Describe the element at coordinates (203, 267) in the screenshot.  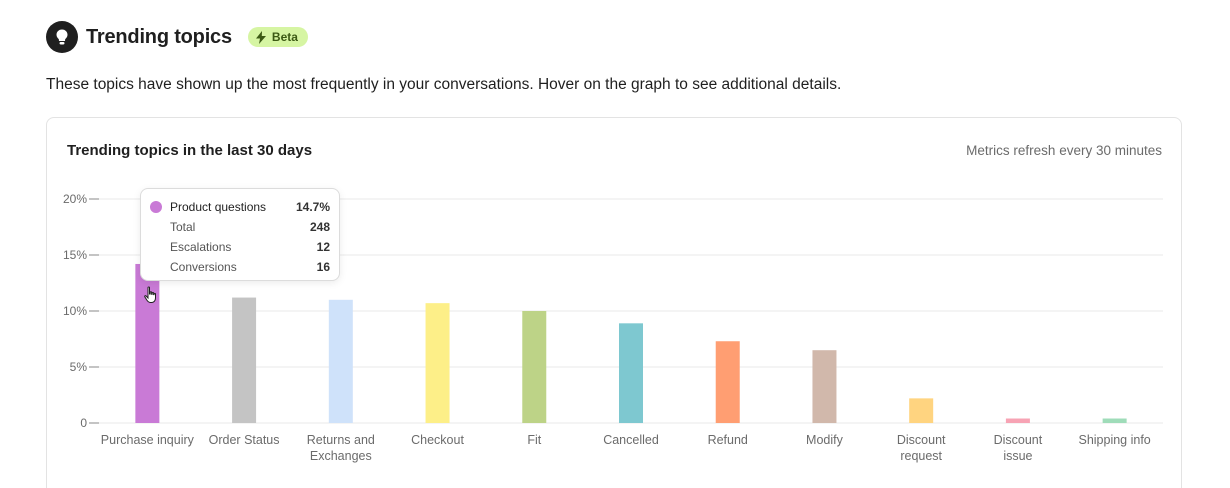
I see `tooltip-row-label: Conversions` at that location.